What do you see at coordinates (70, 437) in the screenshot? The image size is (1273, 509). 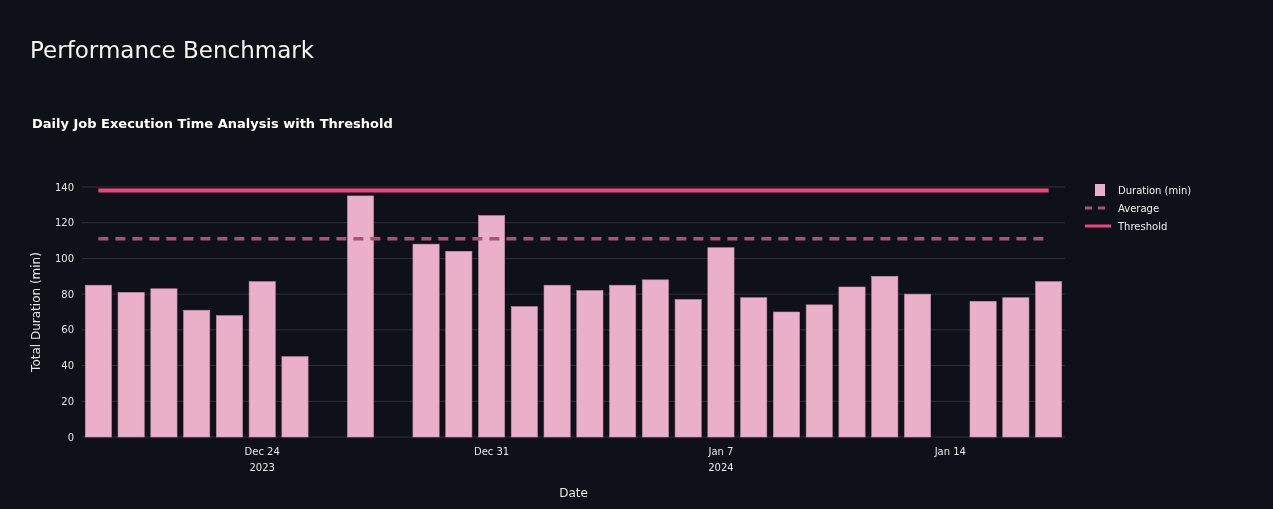 I see `y-tick-label: 0` at bounding box center [70, 437].